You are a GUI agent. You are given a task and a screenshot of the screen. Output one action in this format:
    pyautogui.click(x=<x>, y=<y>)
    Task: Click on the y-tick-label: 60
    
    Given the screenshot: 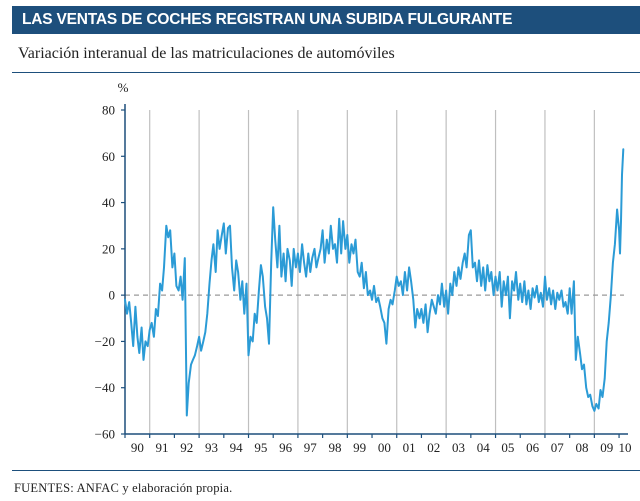 What is the action you would take?
    pyautogui.click(x=108, y=156)
    